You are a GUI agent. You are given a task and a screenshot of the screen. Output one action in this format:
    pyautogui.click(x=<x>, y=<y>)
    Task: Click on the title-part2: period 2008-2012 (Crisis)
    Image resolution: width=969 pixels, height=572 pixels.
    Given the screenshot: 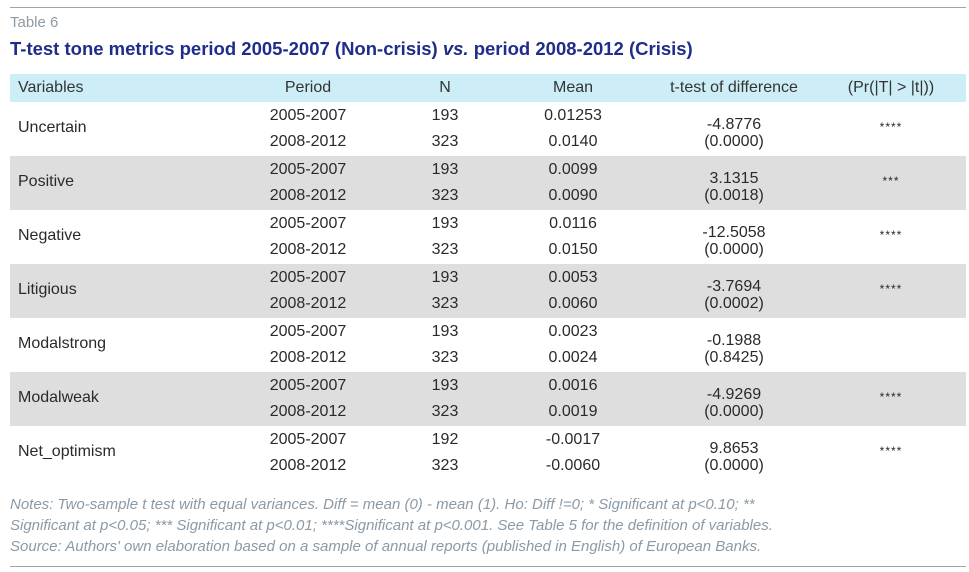 What is the action you would take?
    pyautogui.click(x=580, y=48)
    